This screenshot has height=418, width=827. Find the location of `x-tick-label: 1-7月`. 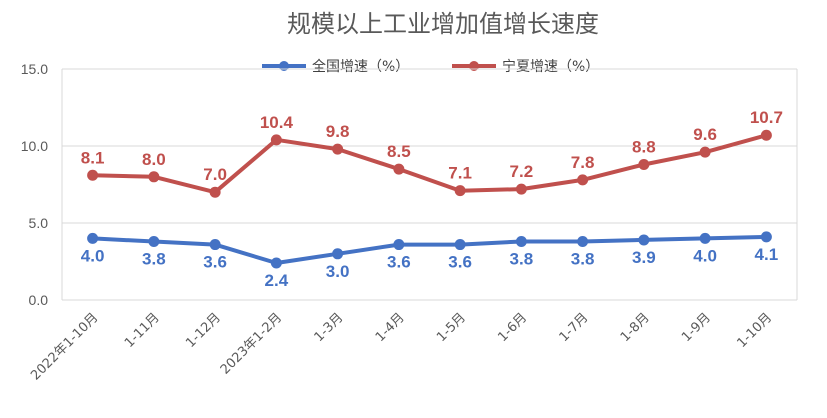

x-tick-label: 1-7月 is located at coordinates (574, 327).